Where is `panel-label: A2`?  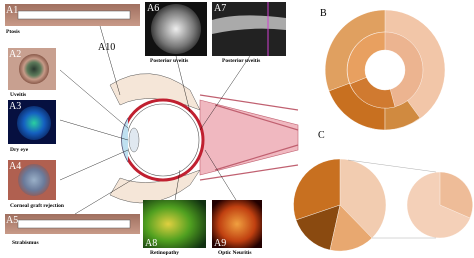 panel-label: A2 is located at coordinates (15, 54).